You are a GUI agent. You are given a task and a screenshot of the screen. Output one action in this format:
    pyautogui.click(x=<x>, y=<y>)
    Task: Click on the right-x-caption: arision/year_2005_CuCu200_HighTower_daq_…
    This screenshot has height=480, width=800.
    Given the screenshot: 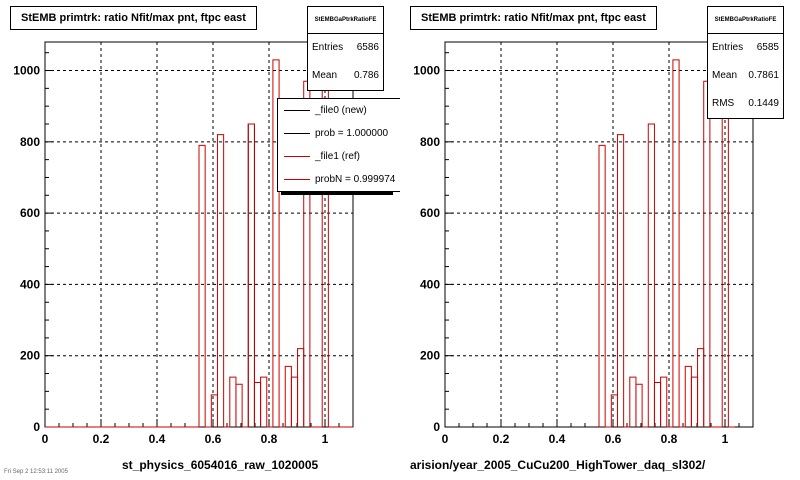 What is the action you would take?
    pyautogui.click(x=558, y=465)
    